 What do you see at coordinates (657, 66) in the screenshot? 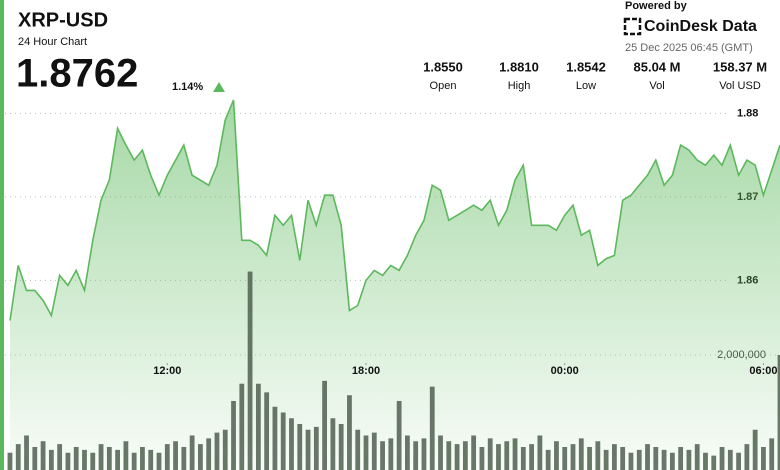
I see `stat-value: 85.04 M` at bounding box center [657, 66].